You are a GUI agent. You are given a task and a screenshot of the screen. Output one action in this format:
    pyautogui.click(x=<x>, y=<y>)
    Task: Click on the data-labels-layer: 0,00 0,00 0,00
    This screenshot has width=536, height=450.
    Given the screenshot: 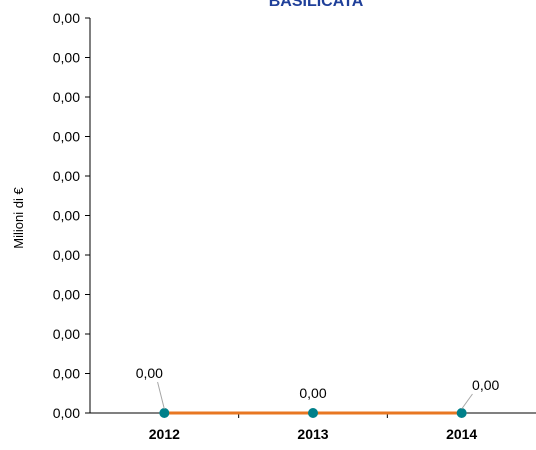 What is the action you would take?
    pyautogui.click(x=318, y=387)
    